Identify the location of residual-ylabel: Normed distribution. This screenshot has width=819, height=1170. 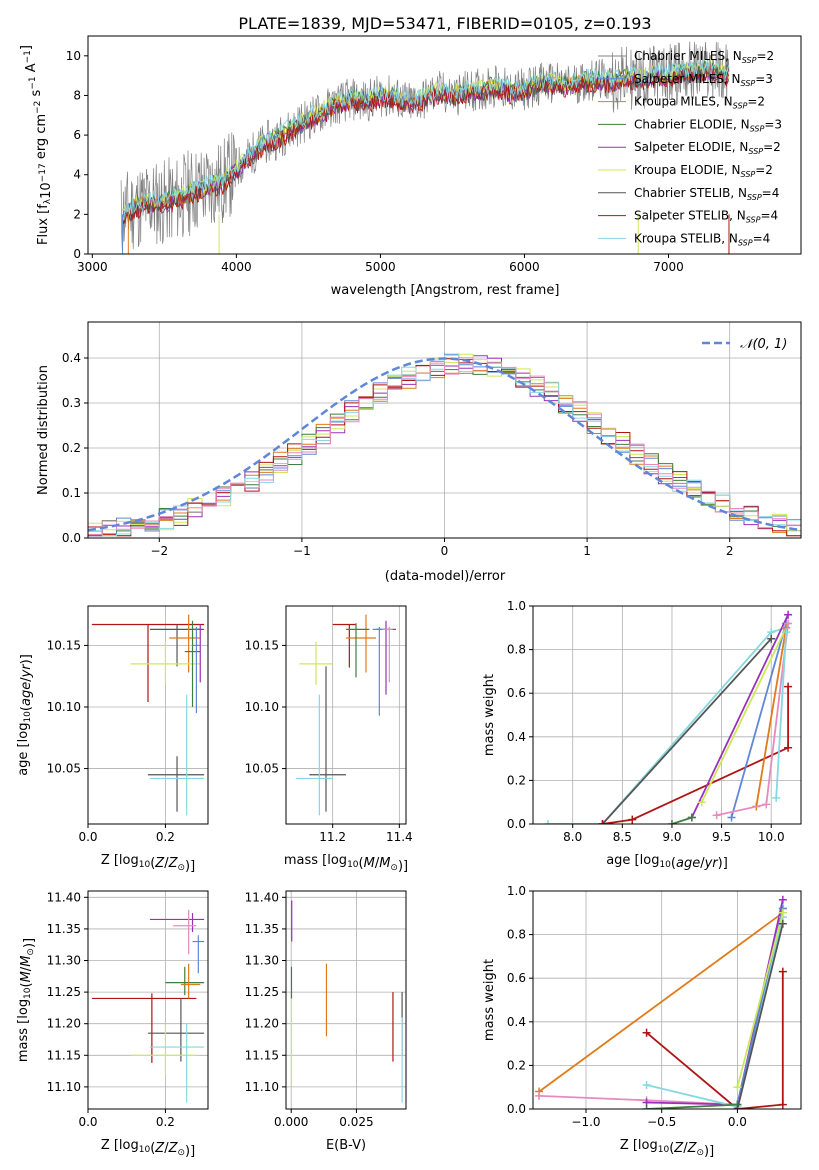
(43, 430).